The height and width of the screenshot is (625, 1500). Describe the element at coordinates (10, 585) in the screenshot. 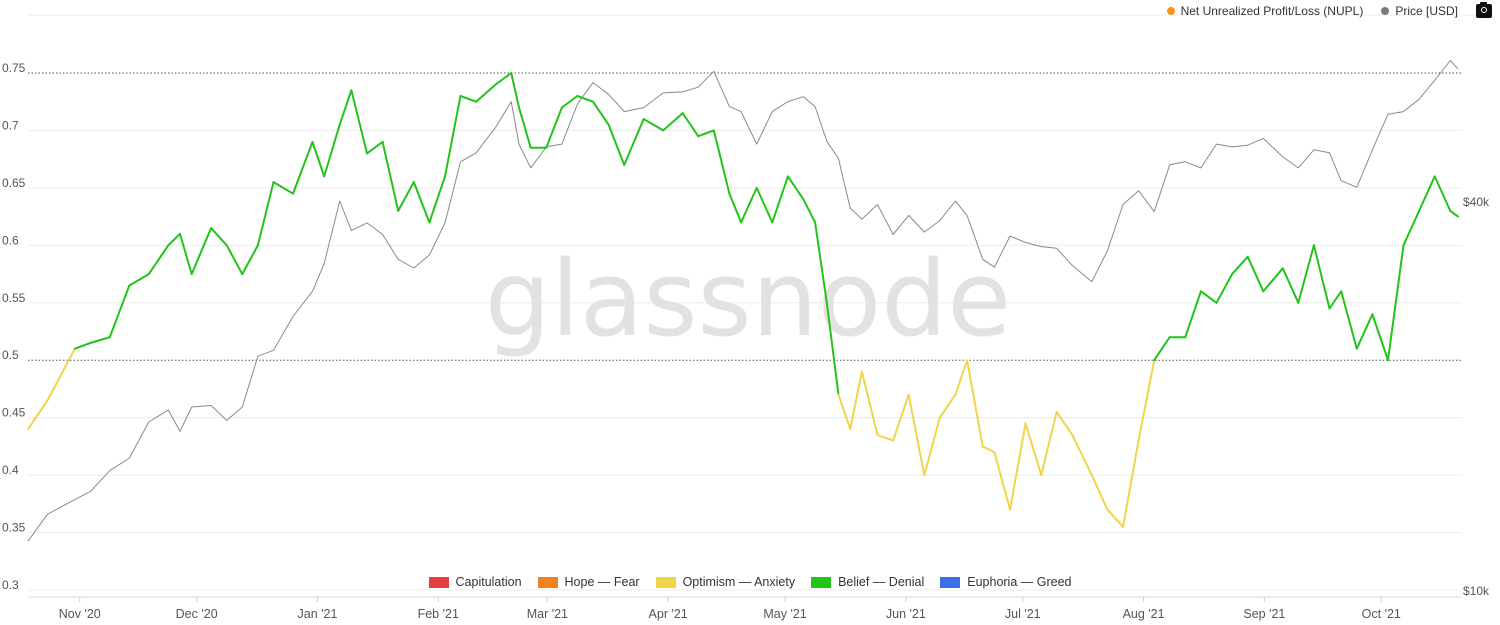

I see `y-tick-label: 0.3` at that location.